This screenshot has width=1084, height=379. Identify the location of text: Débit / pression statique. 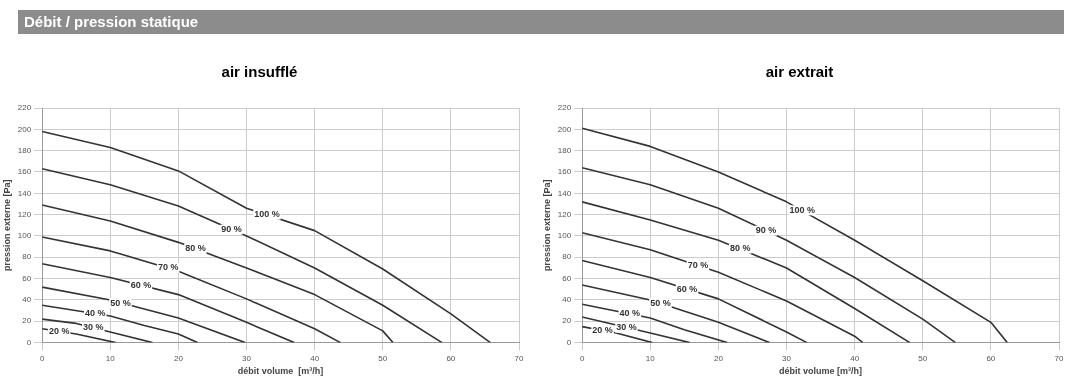
(541, 22).